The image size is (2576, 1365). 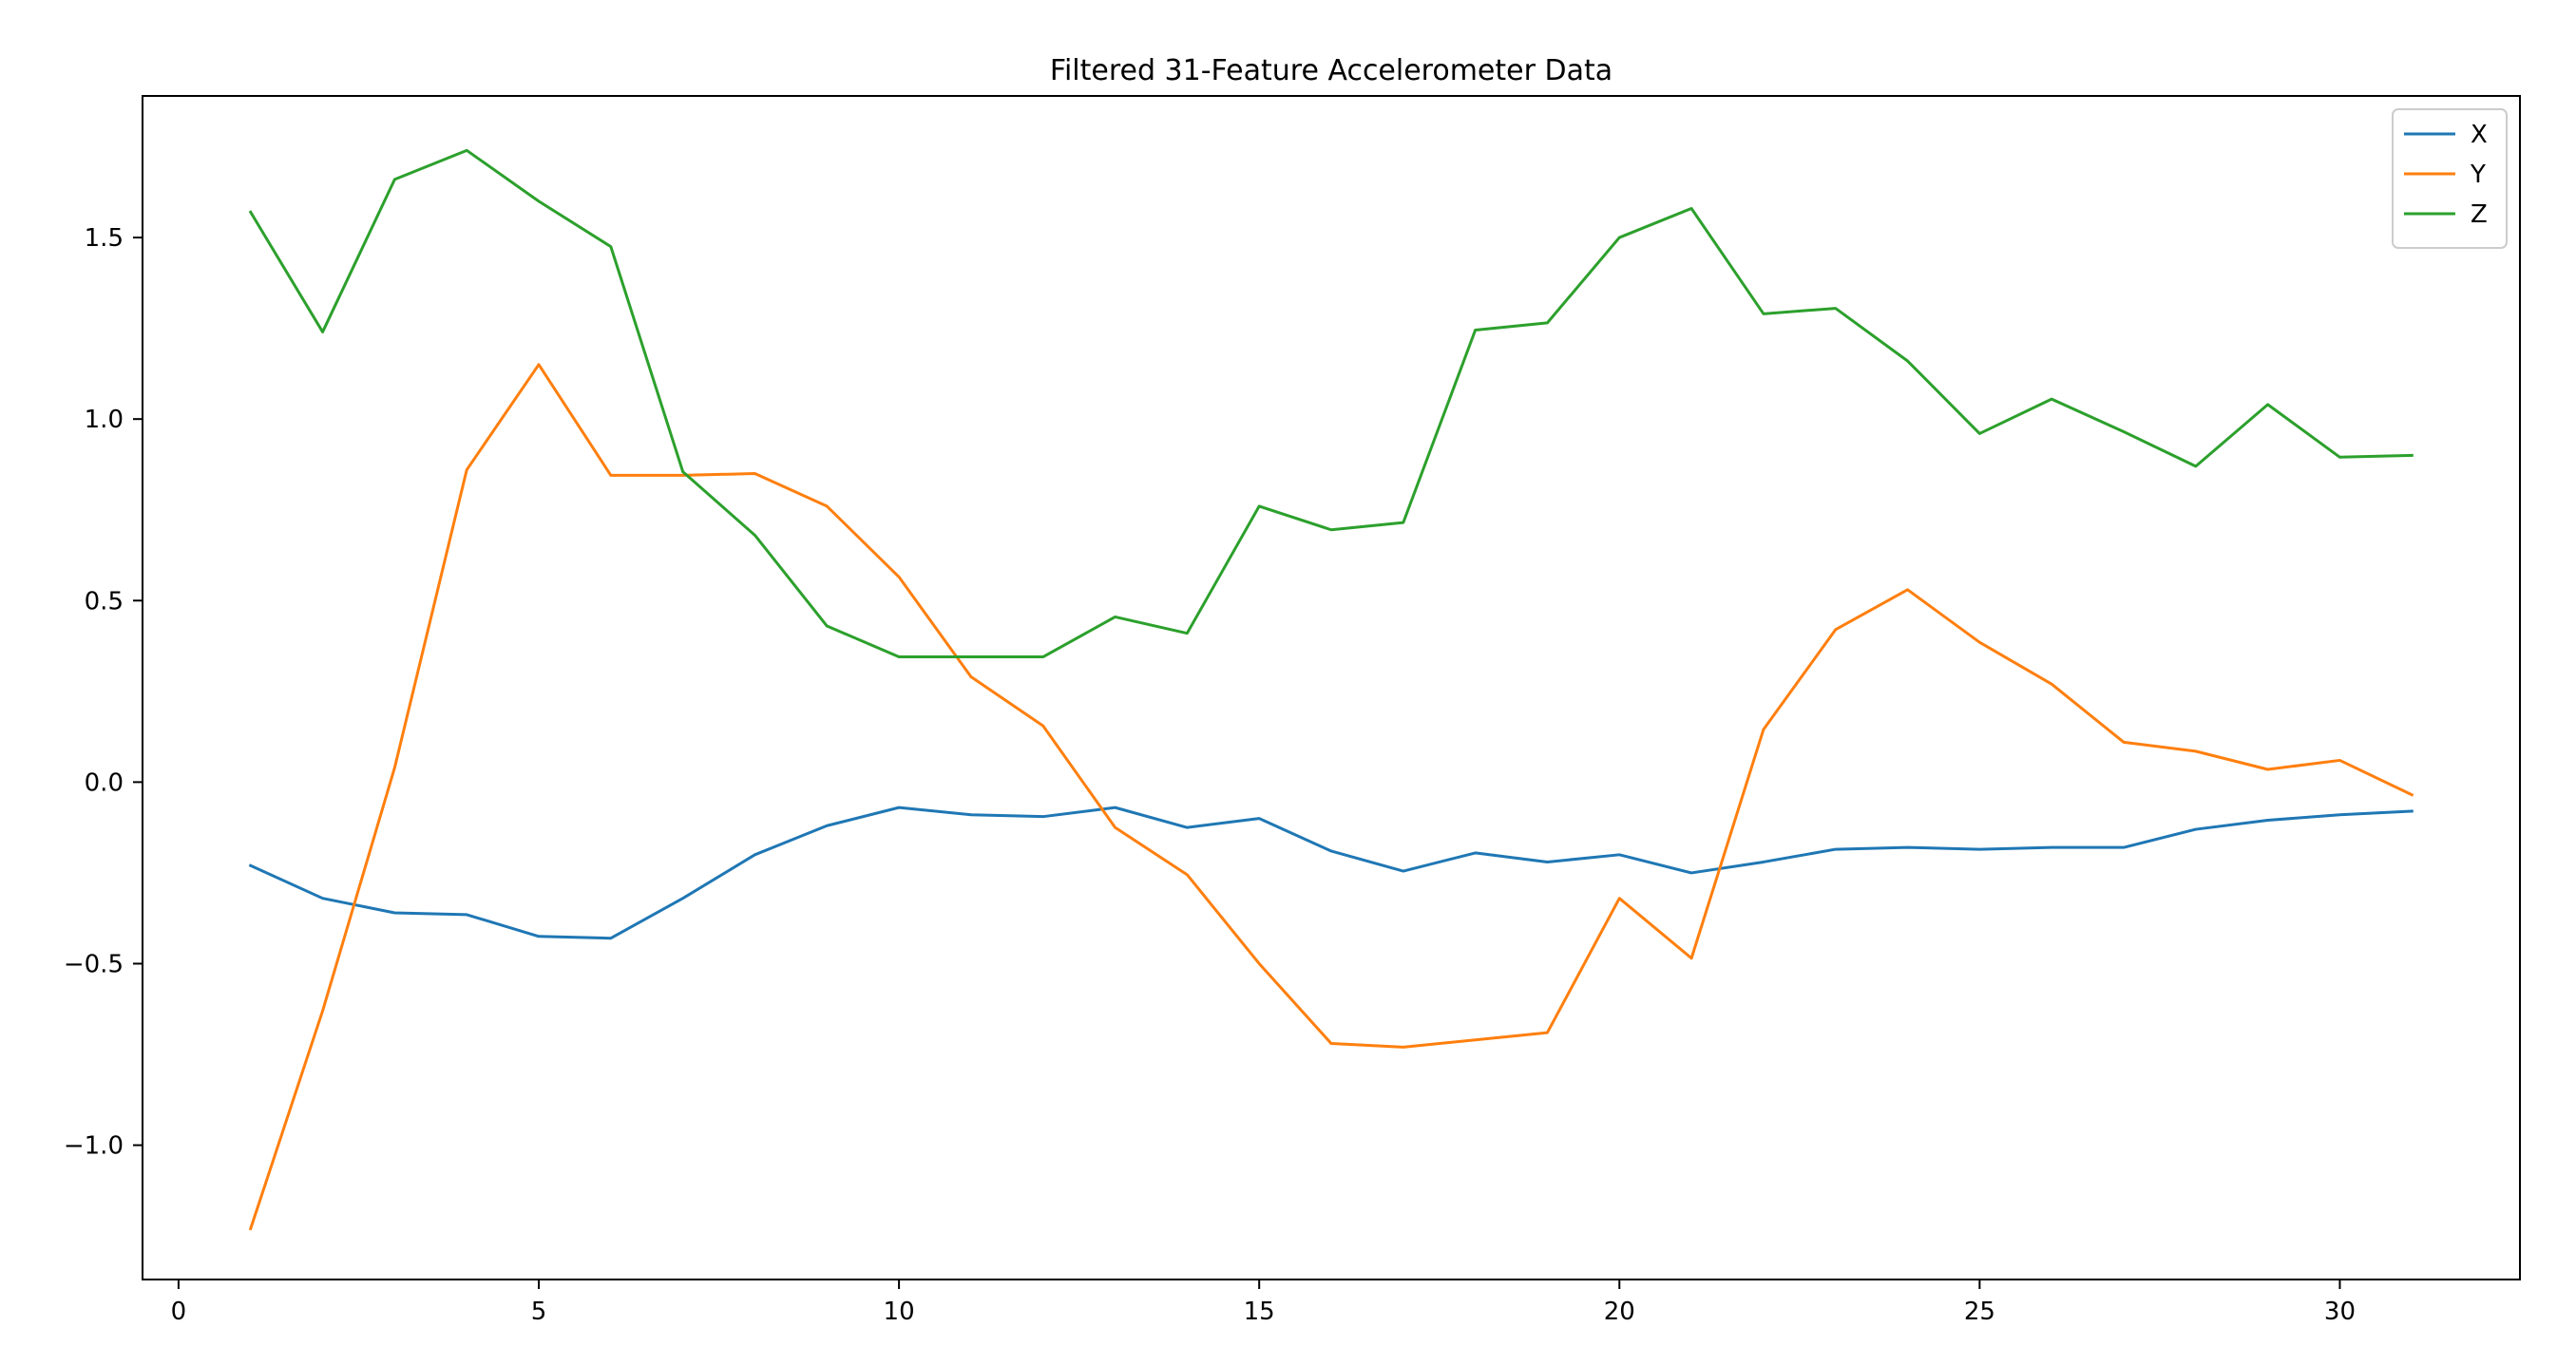 I want to click on legend-label-x: X, so click(x=2479, y=135).